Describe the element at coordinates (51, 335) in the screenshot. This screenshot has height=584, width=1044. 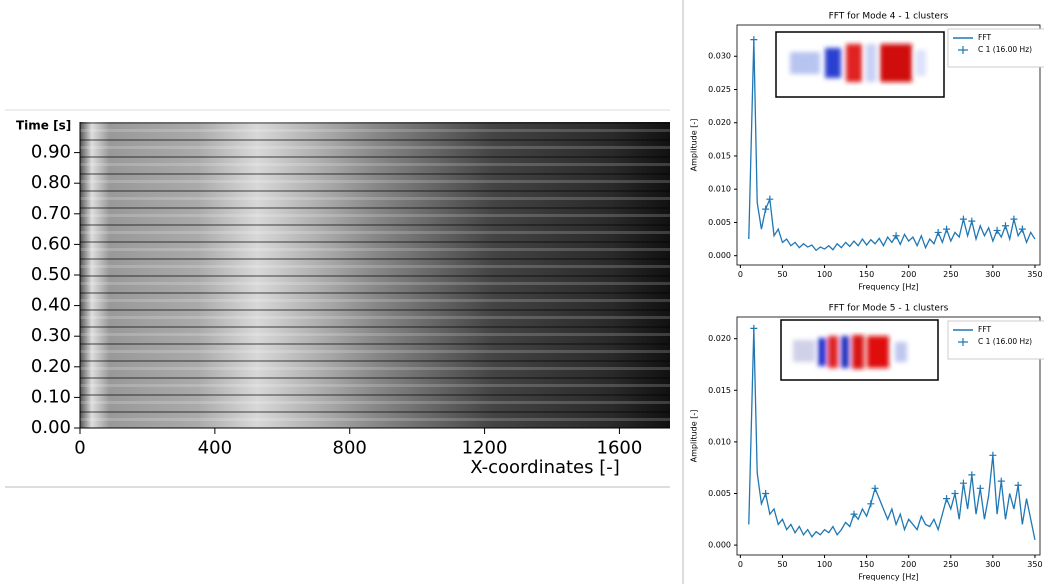
I see `y-tick-label: 0.30` at that location.